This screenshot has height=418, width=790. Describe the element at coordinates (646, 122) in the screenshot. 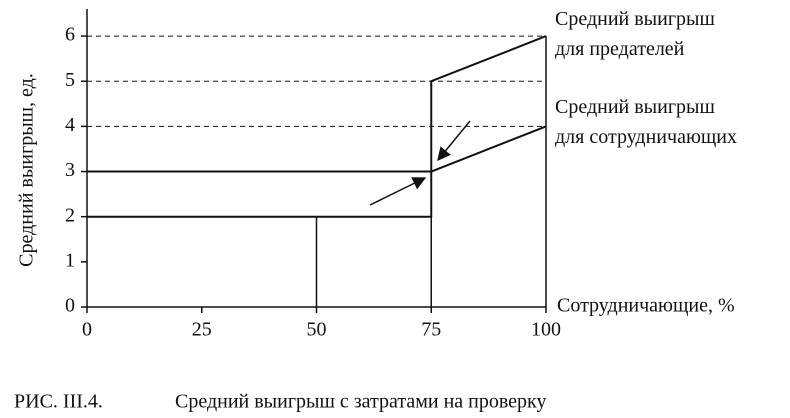

I see `legend-entry: Средний выигрыш для сотрудничающих` at that location.